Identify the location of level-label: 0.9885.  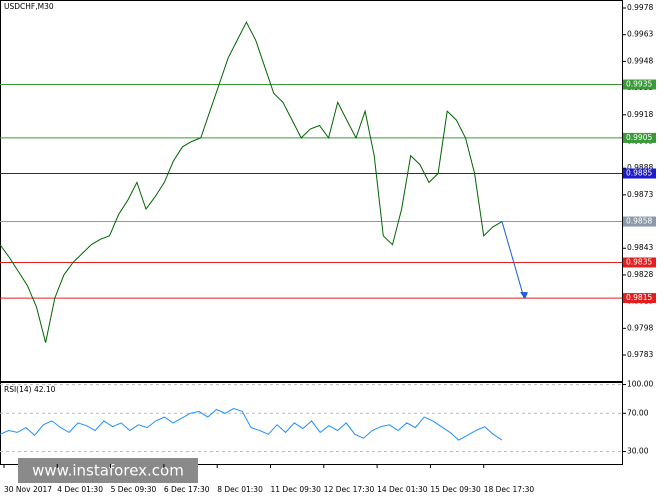
(639, 173).